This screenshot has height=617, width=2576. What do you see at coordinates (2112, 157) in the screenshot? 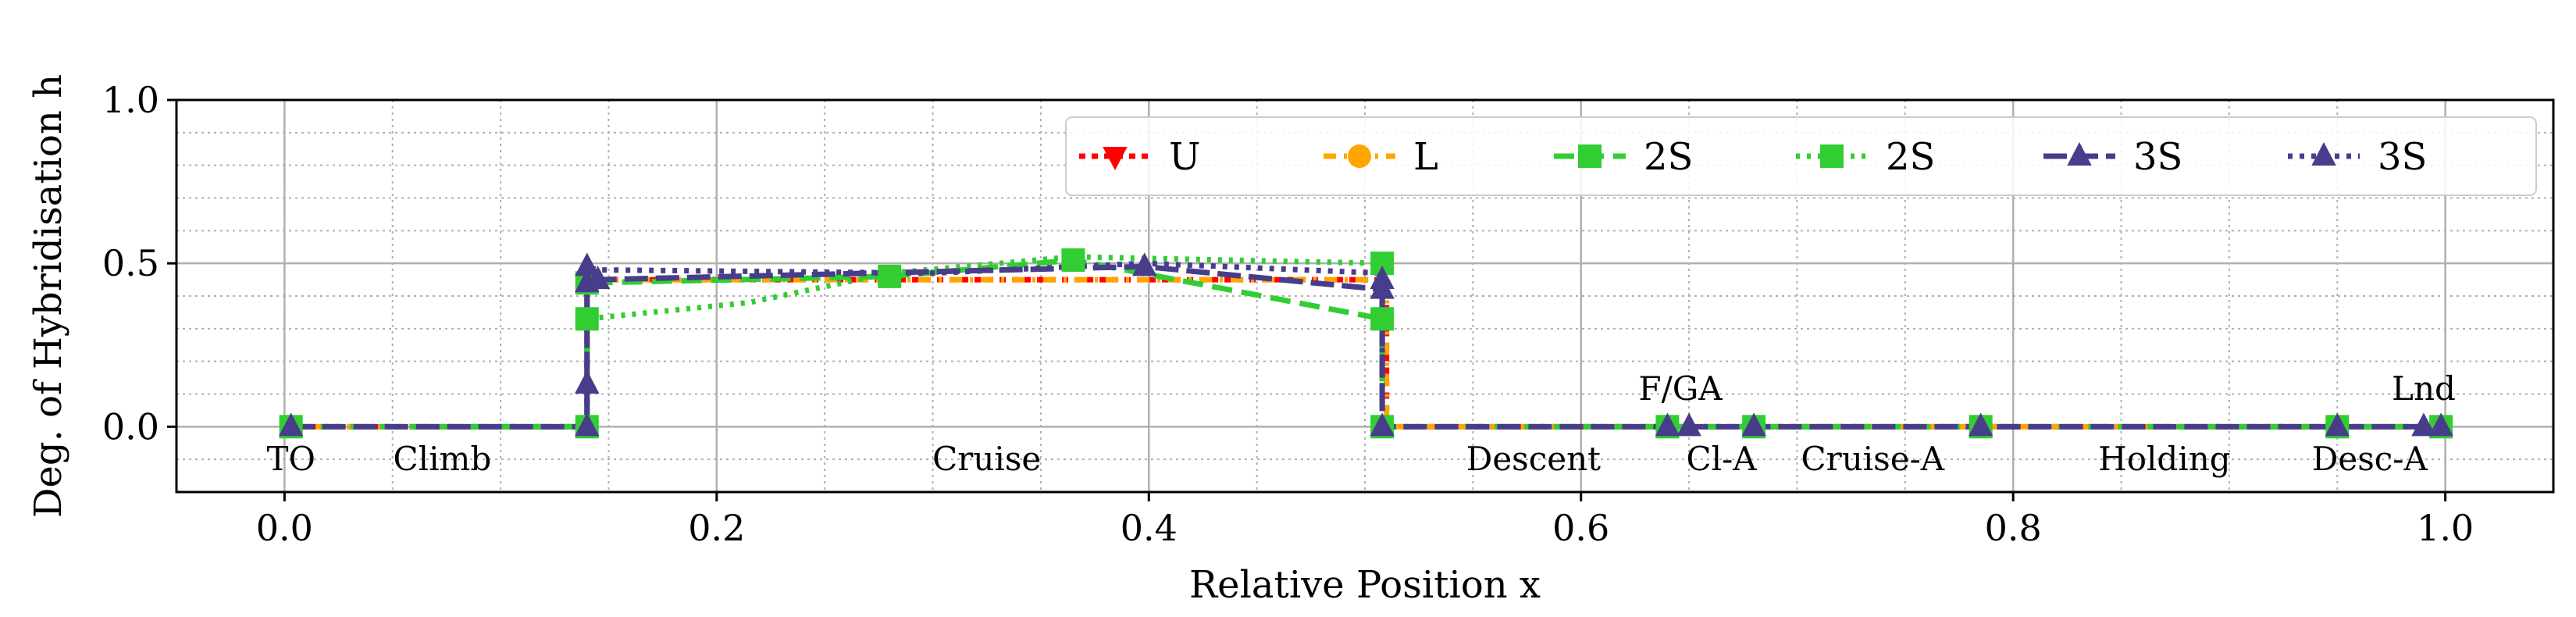
I see `legend-entry-4: 3S` at bounding box center [2112, 157].